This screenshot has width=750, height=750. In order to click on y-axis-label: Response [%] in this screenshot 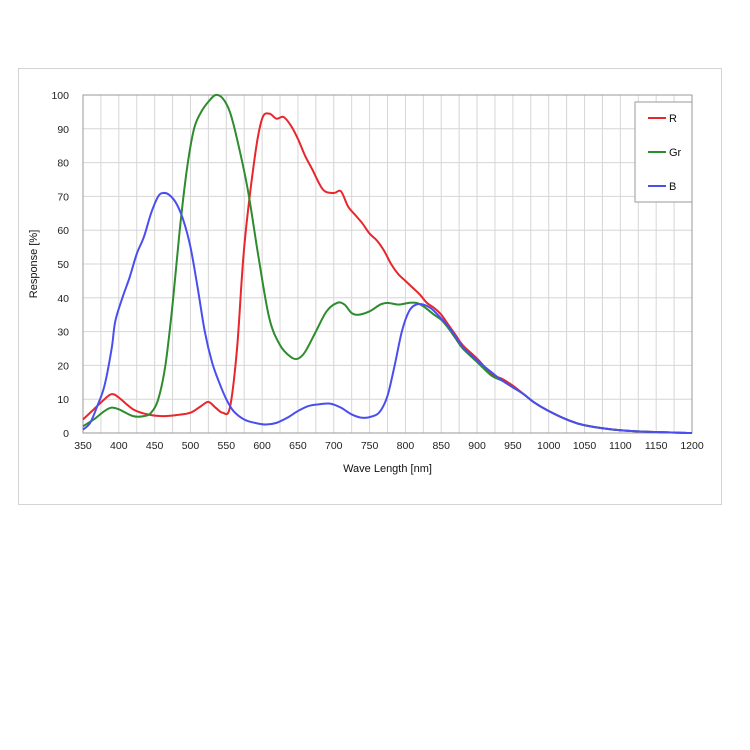, I will do `click(34, 264)`.